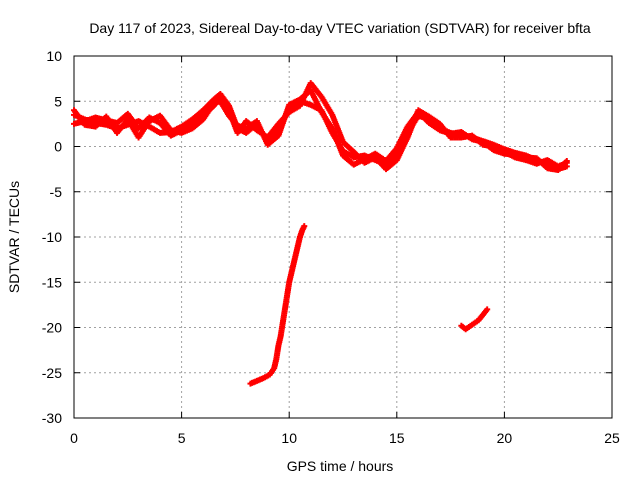 The height and width of the screenshot is (480, 640). I want to click on y-tick-label: -30, so click(52, 418).